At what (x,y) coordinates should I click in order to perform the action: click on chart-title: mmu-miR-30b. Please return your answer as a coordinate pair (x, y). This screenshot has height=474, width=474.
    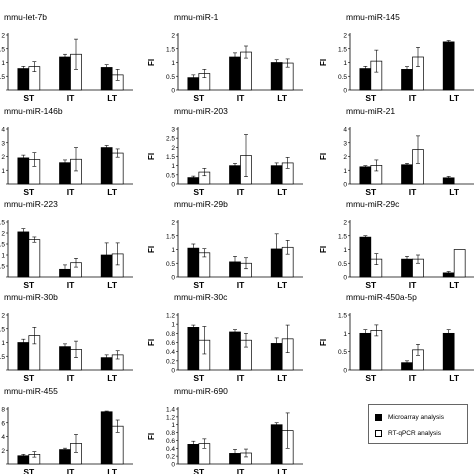
    Looking at the image, I should click on (31, 297).